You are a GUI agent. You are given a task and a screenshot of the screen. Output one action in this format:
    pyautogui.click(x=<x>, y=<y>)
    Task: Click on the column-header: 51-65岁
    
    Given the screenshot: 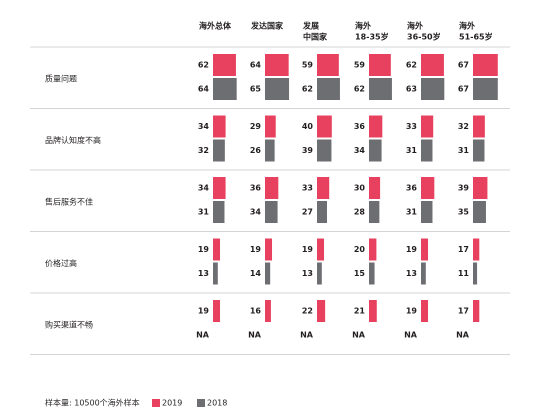 What is the action you would take?
    pyautogui.click(x=476, y=37)
    